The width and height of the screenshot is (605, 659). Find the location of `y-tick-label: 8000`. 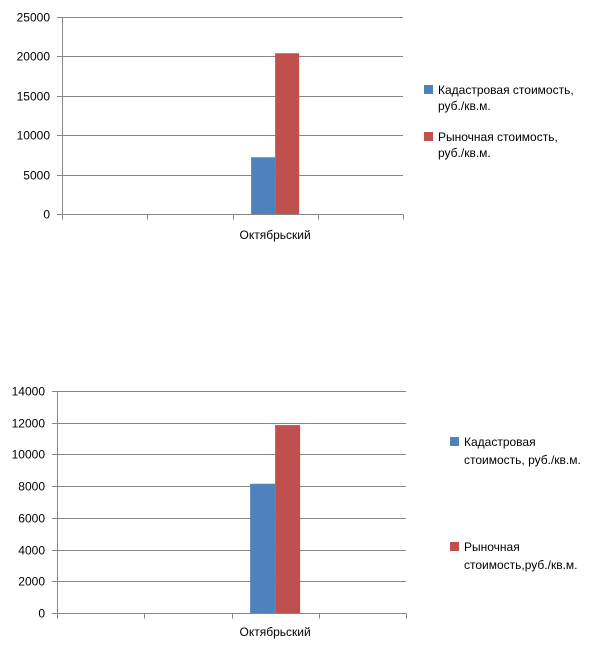

y-tick-label: 8000 is located at coordinates (31, 487).